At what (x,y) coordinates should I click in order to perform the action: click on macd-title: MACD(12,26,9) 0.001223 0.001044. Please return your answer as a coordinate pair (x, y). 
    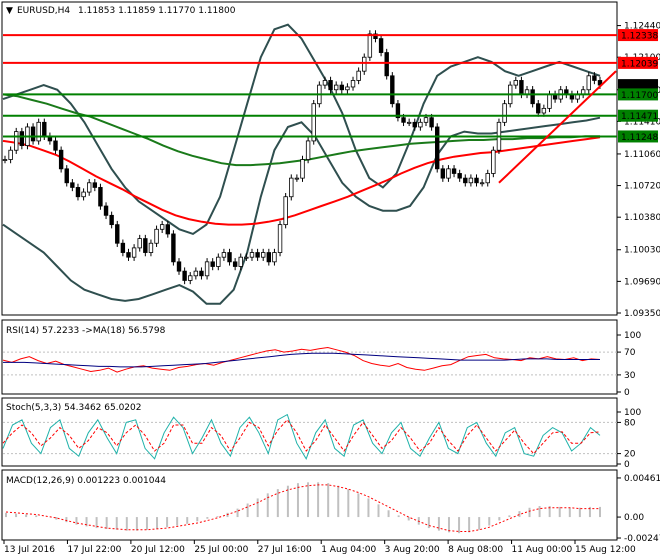
    Looking at the image, I should click on (86, 481).